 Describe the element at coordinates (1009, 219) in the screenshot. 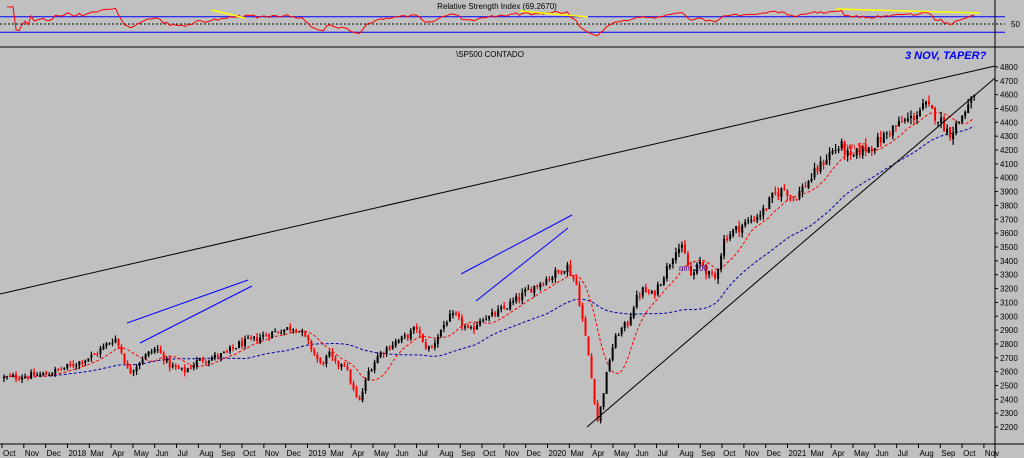

I see `y-tick-label: 3700` at that location.